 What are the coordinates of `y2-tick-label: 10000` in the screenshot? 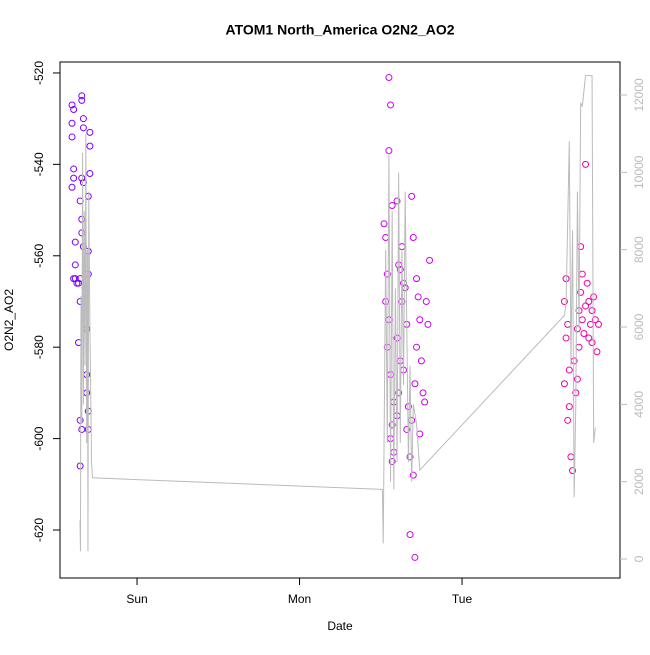 It's located at (639, 172).